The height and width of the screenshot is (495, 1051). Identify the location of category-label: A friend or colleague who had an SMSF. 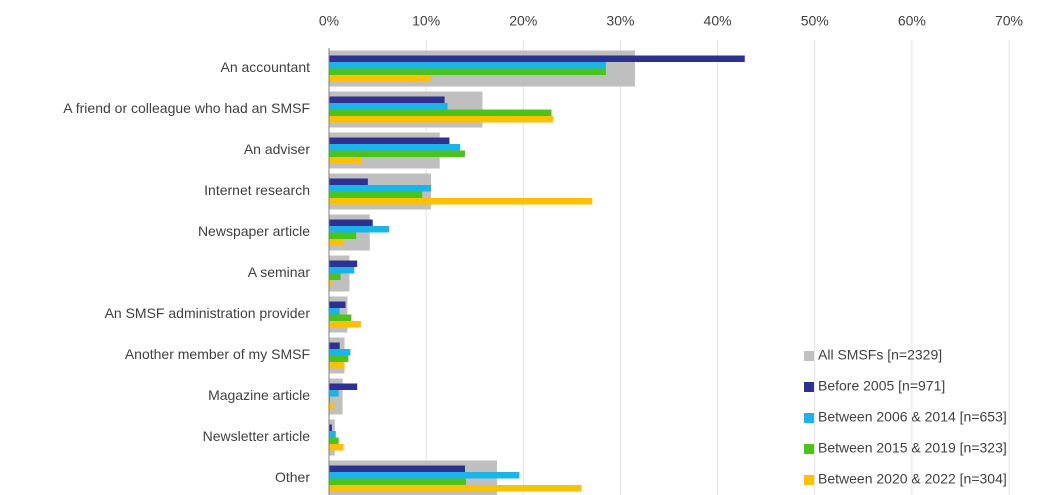
(186, 108).